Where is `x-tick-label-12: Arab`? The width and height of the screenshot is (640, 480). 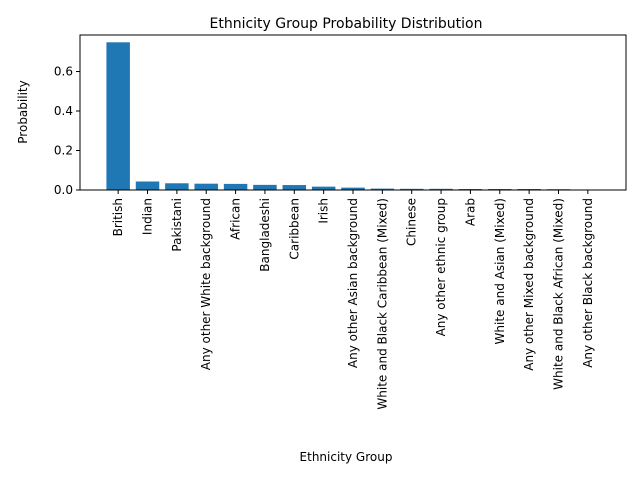 x-tick-label-12: Arab is located at coordinates (470, 212).